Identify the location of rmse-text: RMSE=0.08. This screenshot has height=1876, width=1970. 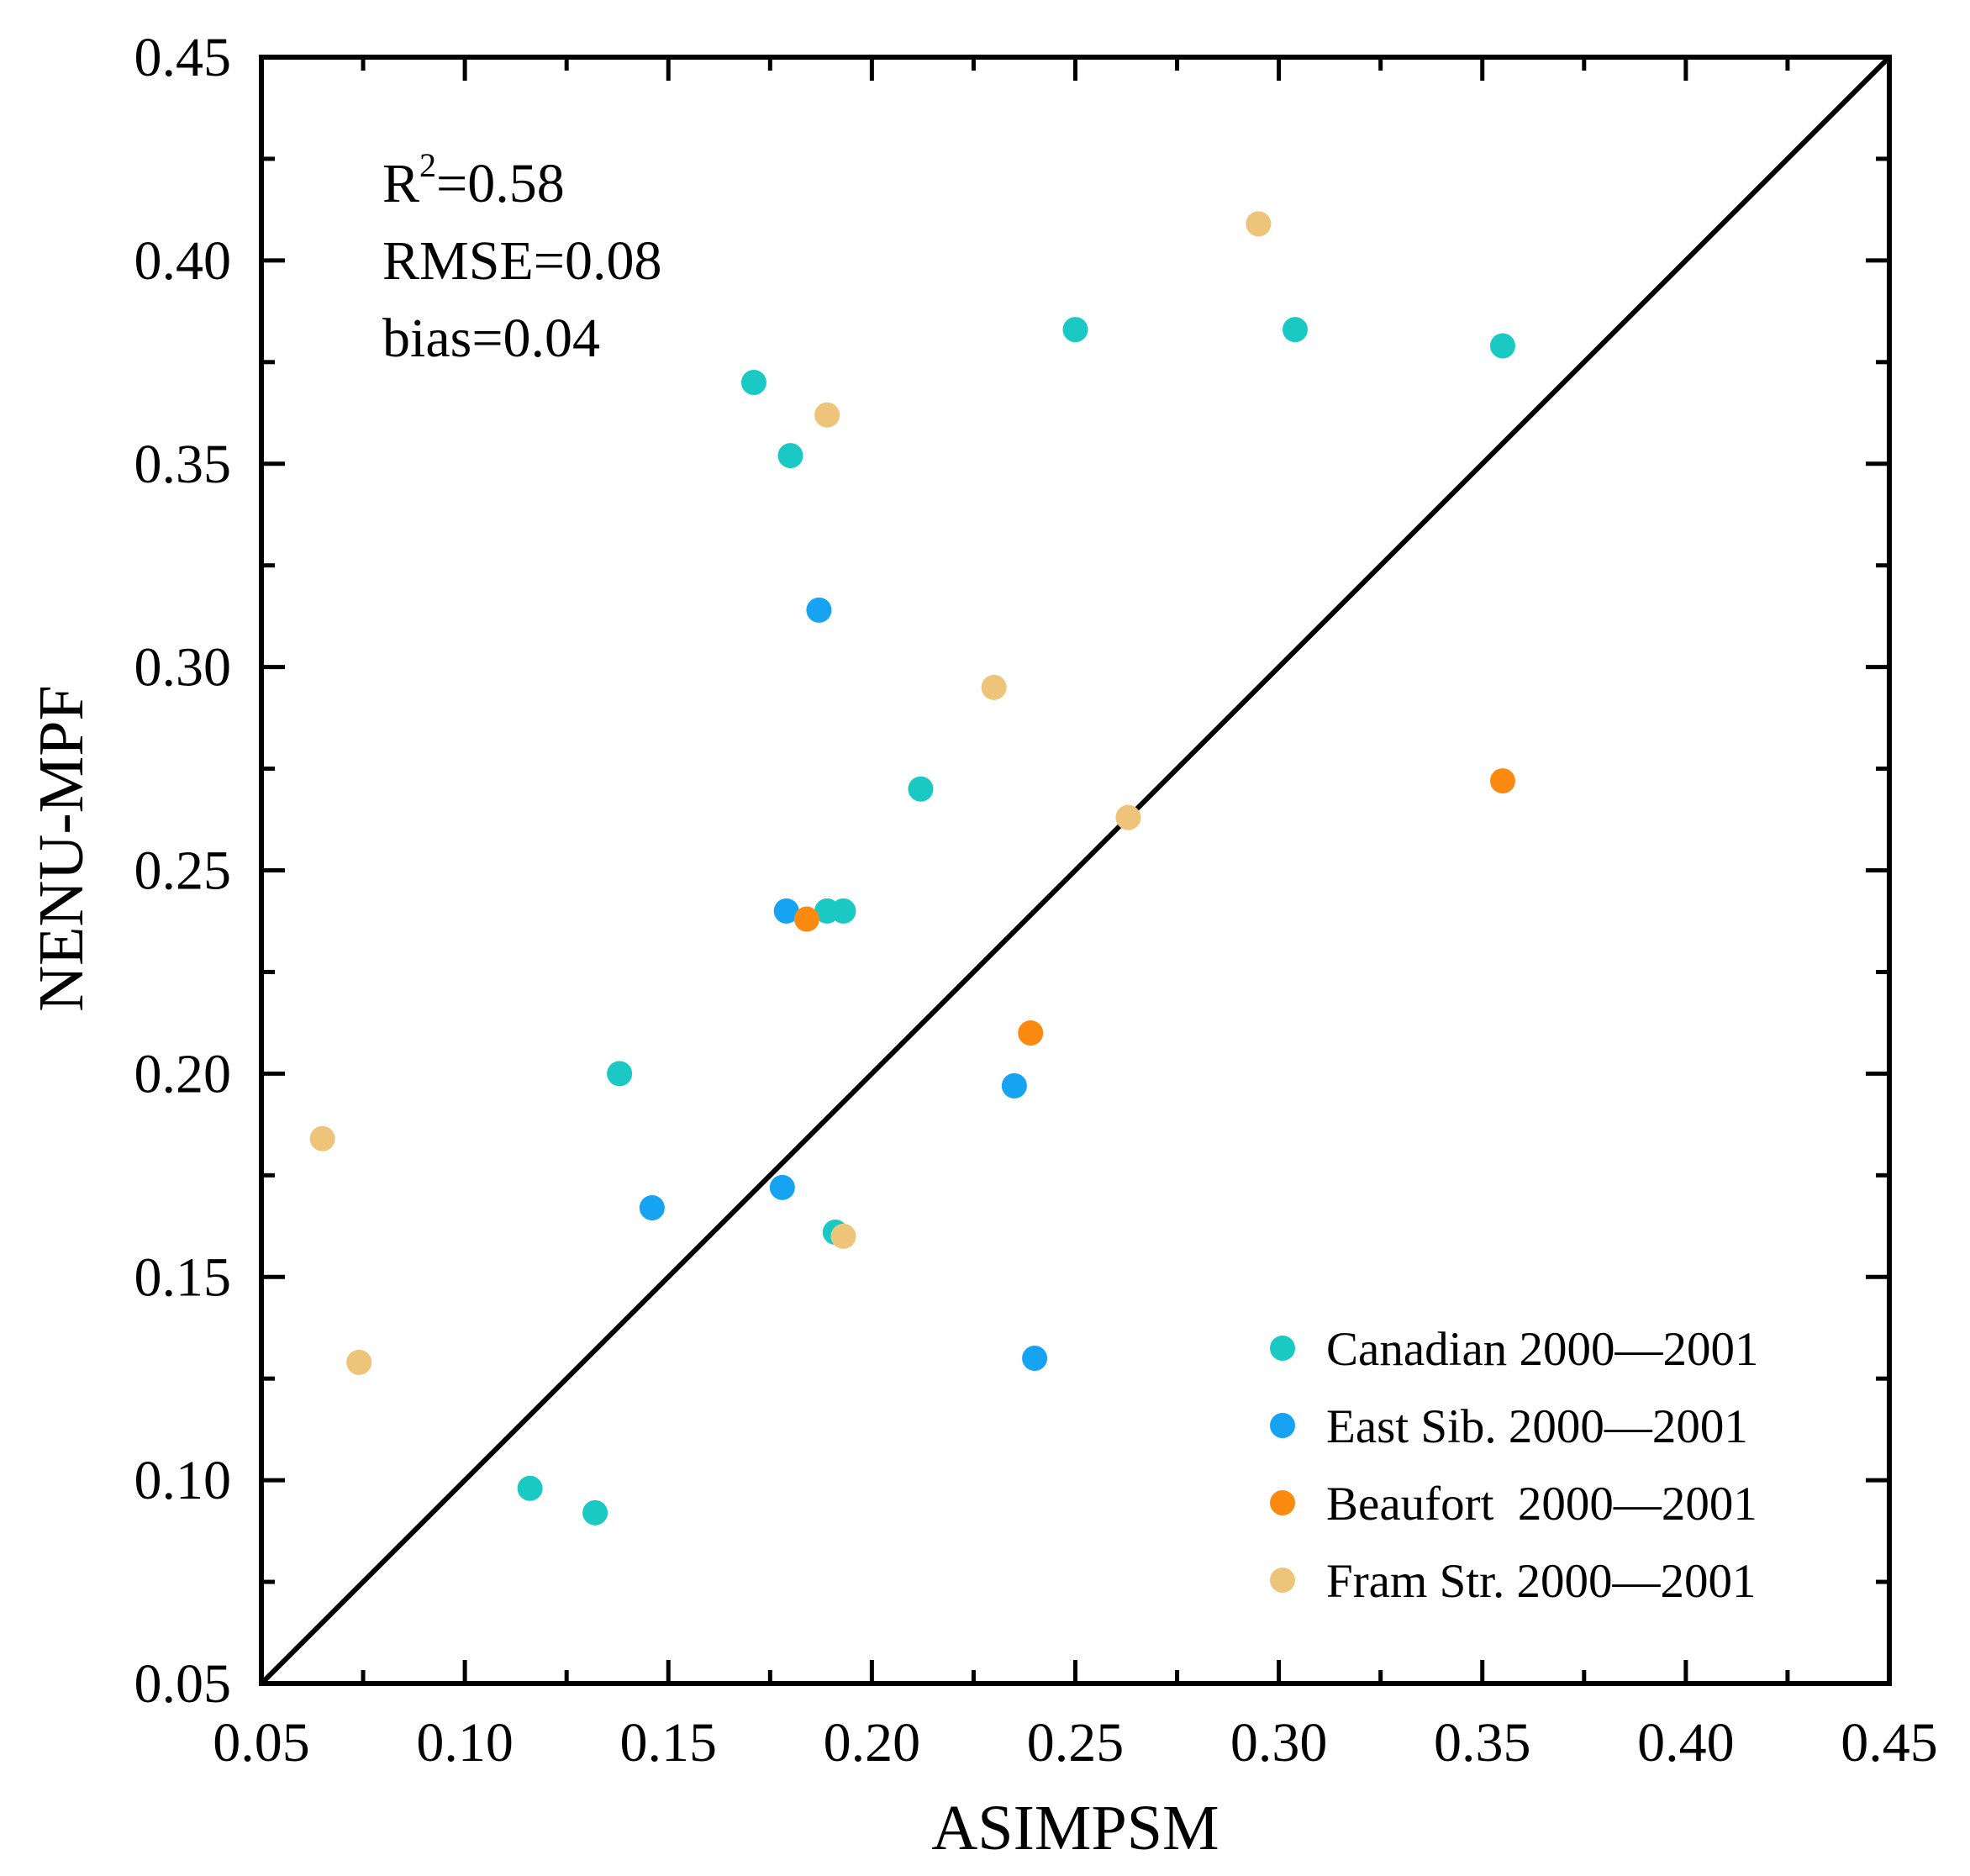
(521, 261).